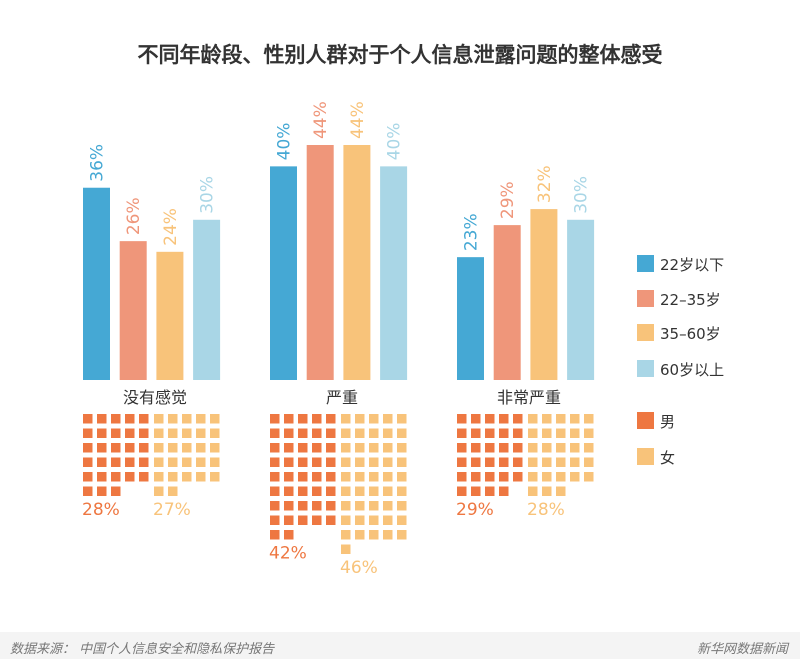 The image size is (800, 659). Describe the element at coordinates (508, 200) in the screenshot. I see `data-label: 29%` at that location.